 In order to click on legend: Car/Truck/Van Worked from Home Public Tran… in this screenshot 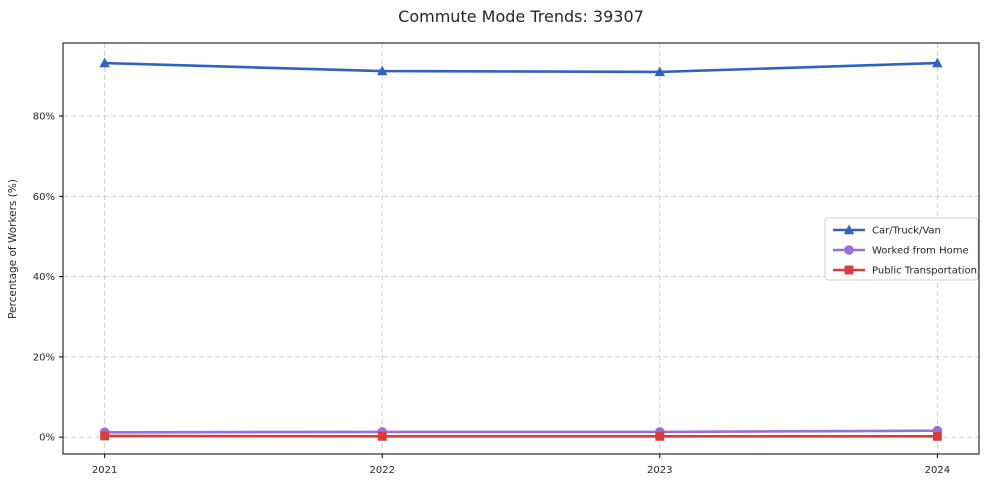, I will do `click(901, 249)`.